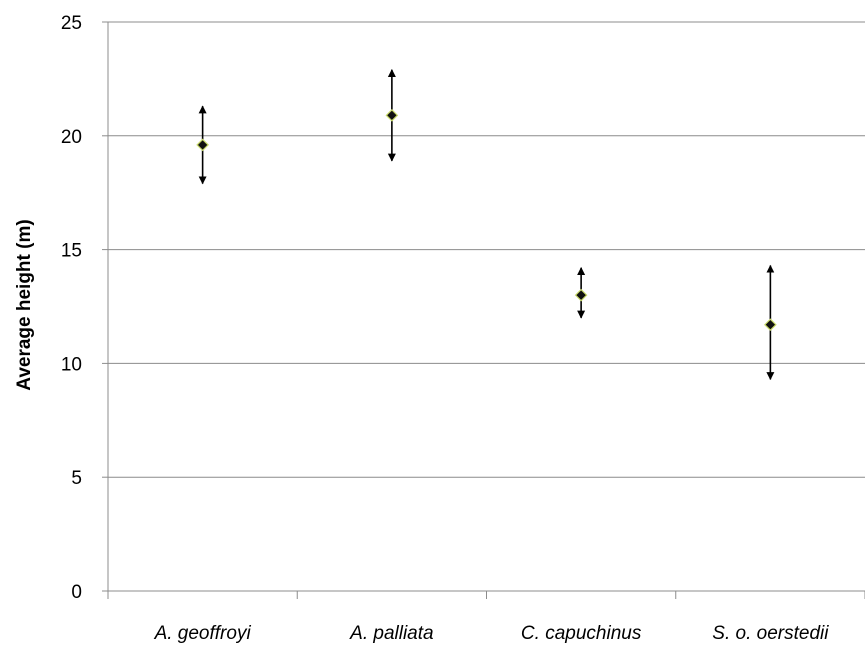 Image resolution: width=865 pixels, height=645 pixels. What do you see at coordinates (203, 633) in the screenshot?
I see `category-label: A. geoffroyi` at bounding box center [203, 633].